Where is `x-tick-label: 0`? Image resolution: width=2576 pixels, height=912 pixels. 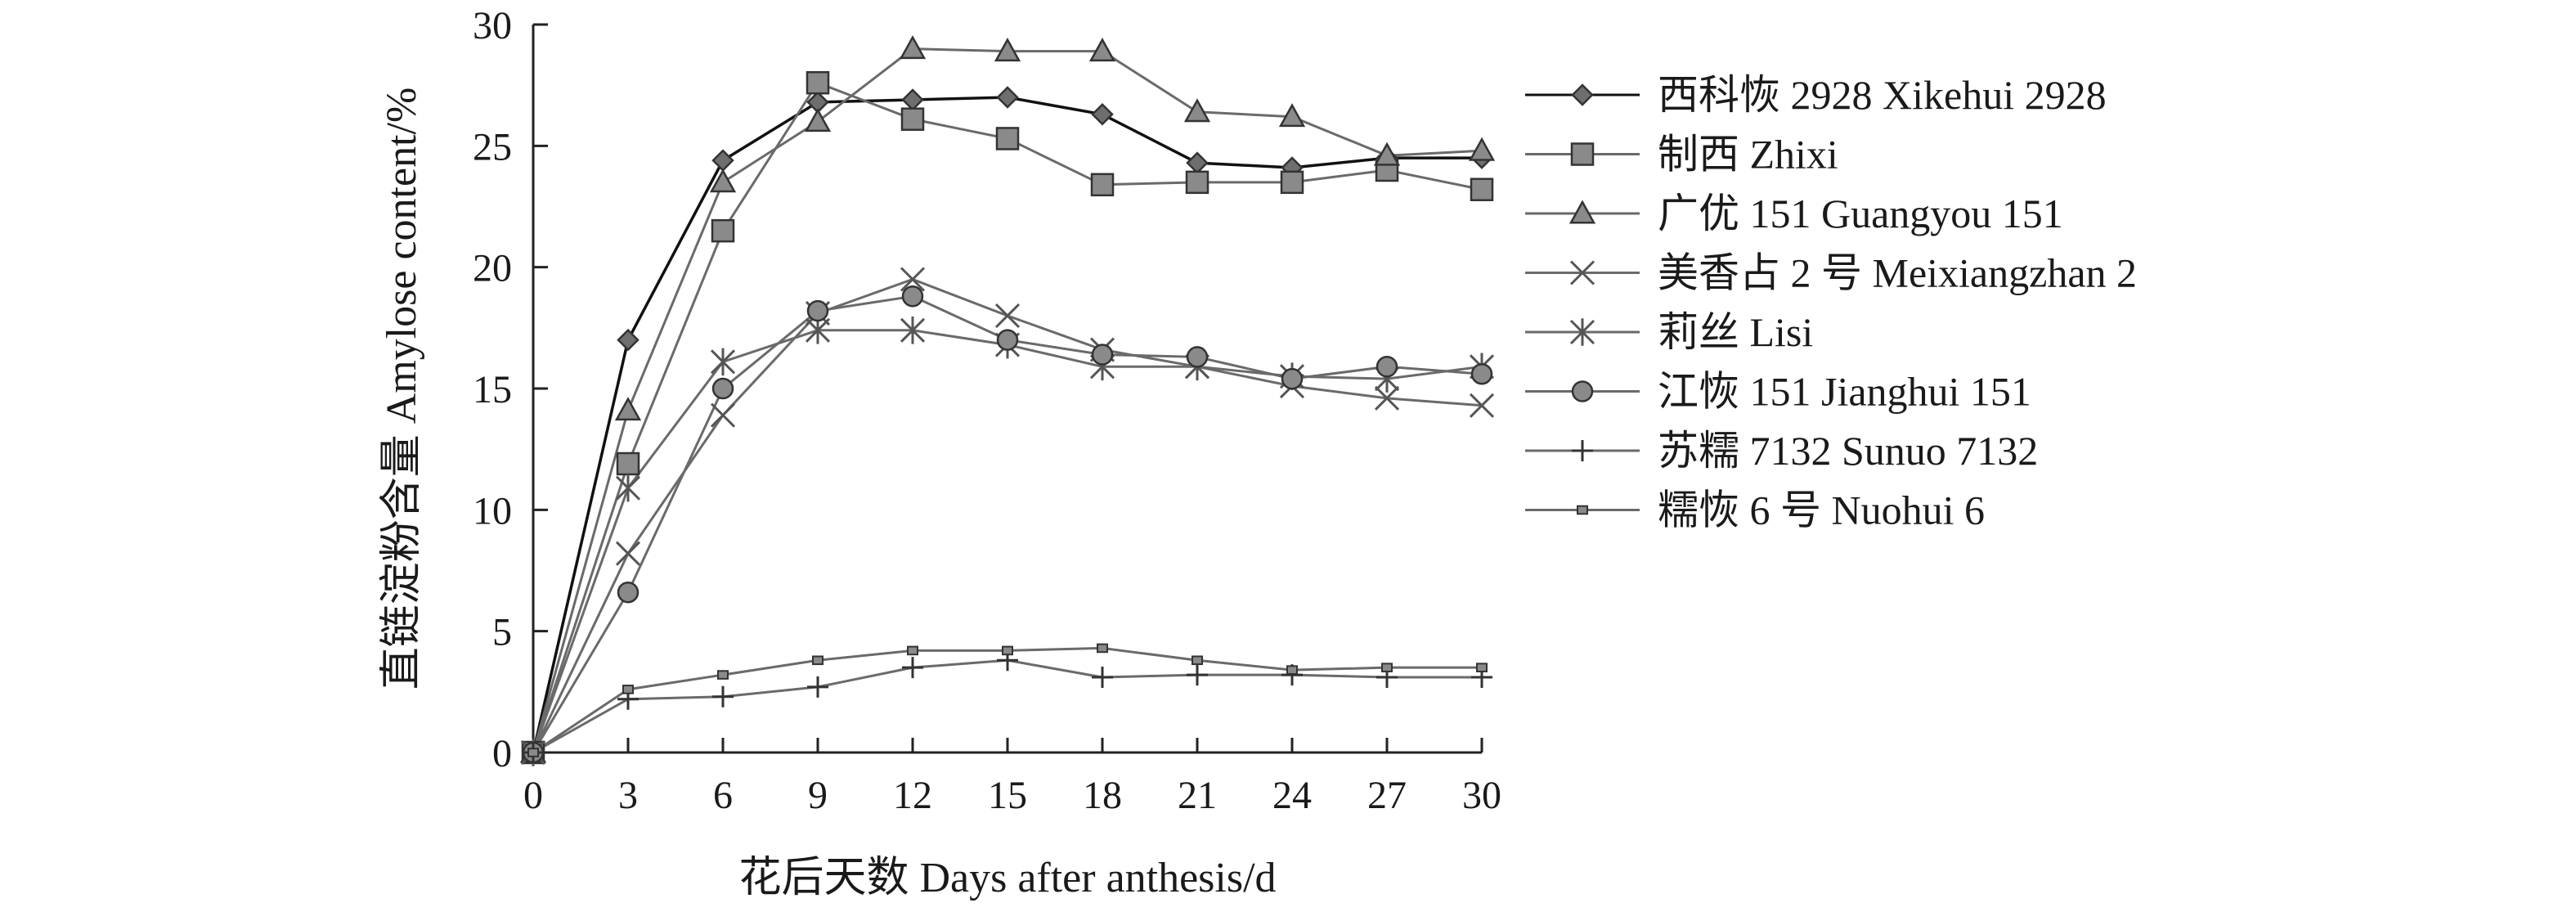 x-tick-label: 0 is located at coordinates (533, 796).